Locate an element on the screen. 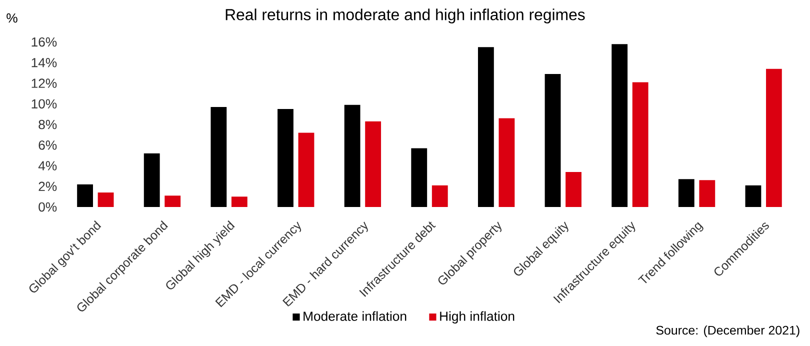 The height and width of the screenshot is (346, 810). y-tick-label: 16% is located at coordinates (44, 42).